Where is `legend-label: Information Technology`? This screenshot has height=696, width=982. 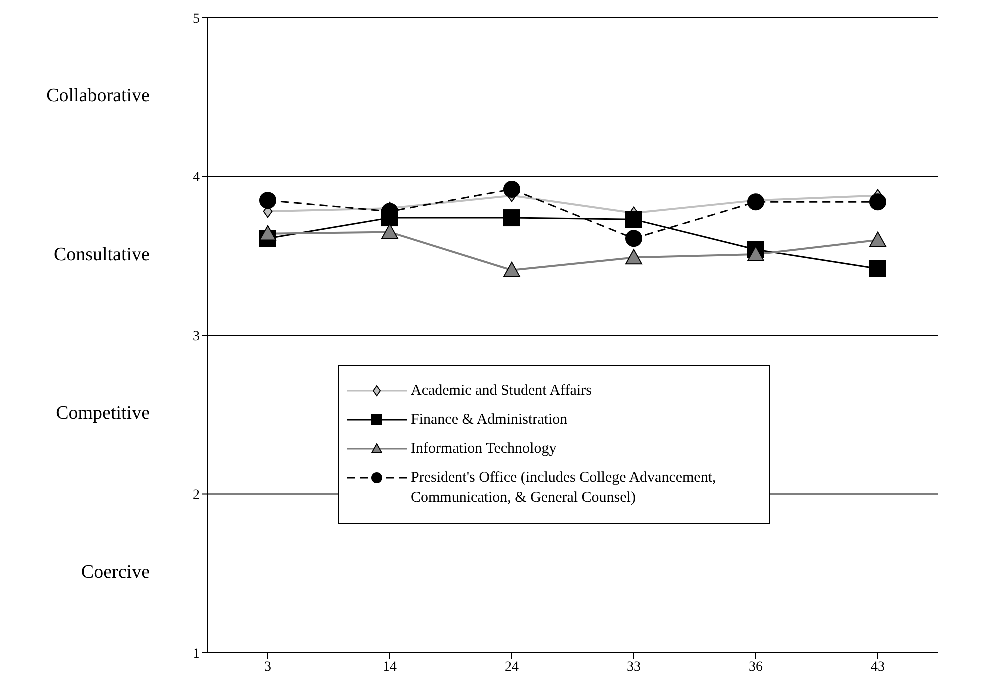 legend-label: Information Technology is located at coordinates (484, 449).